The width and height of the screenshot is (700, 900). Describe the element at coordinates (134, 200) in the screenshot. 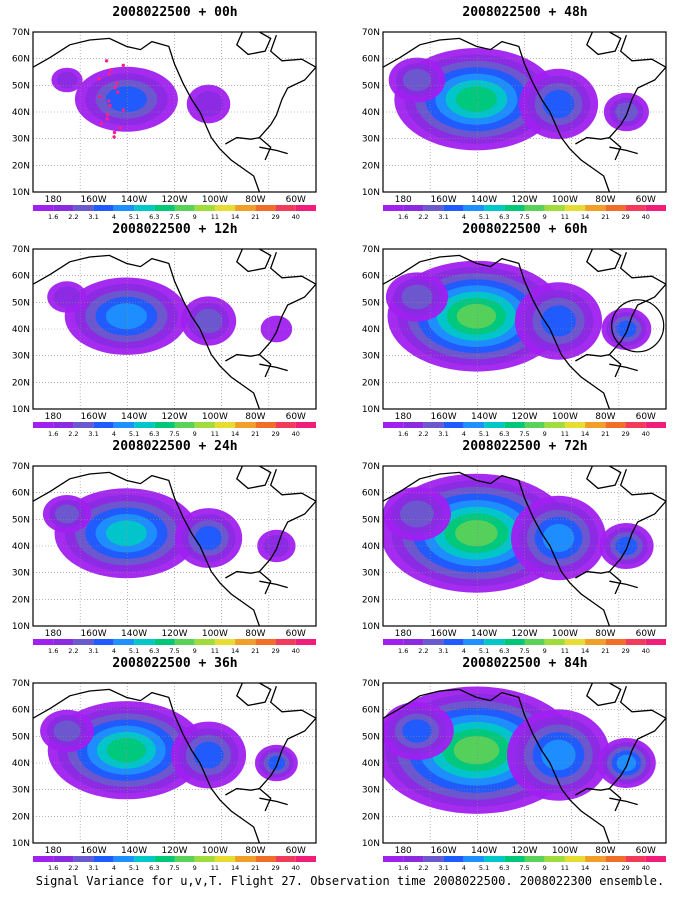

I see `lon-label: 140W` at that location.